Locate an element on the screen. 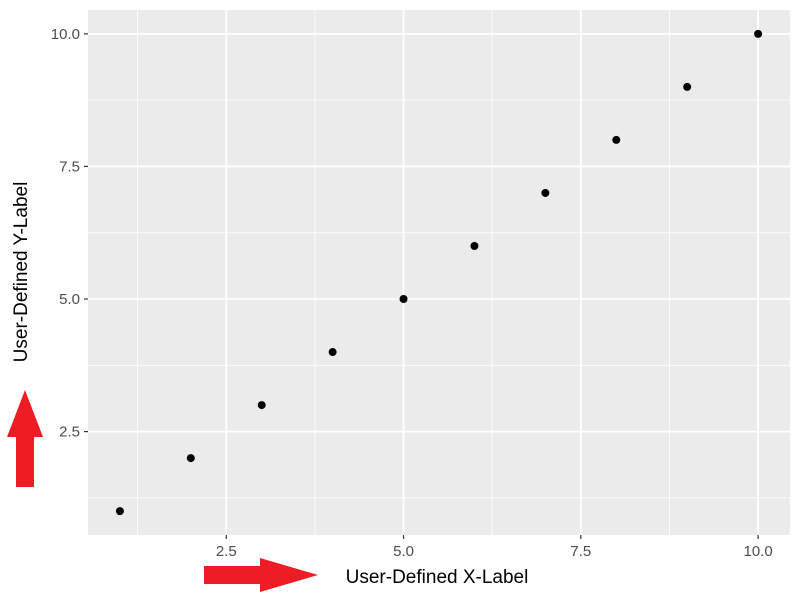 Image resolution: width=800 pixels, height=600 pixels. x-tick-label: 2.5 is located at coordinates (226, 551).